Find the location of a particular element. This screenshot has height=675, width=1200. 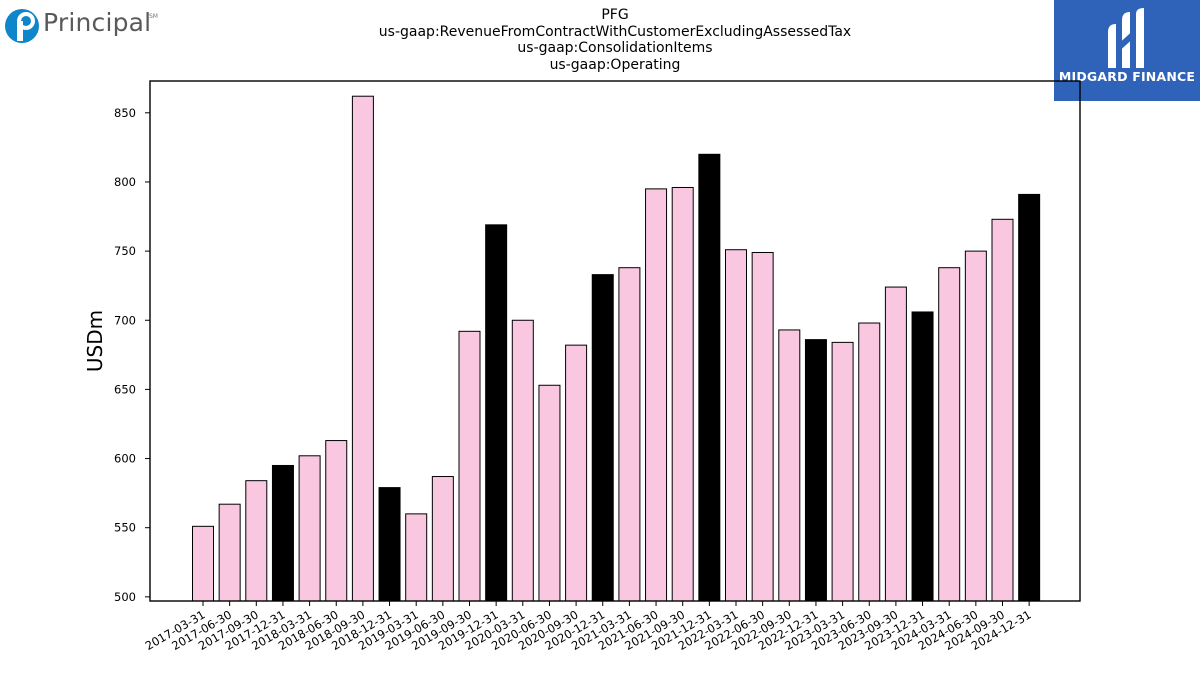

principal-mark-icon is located at coordinates (22, 26).